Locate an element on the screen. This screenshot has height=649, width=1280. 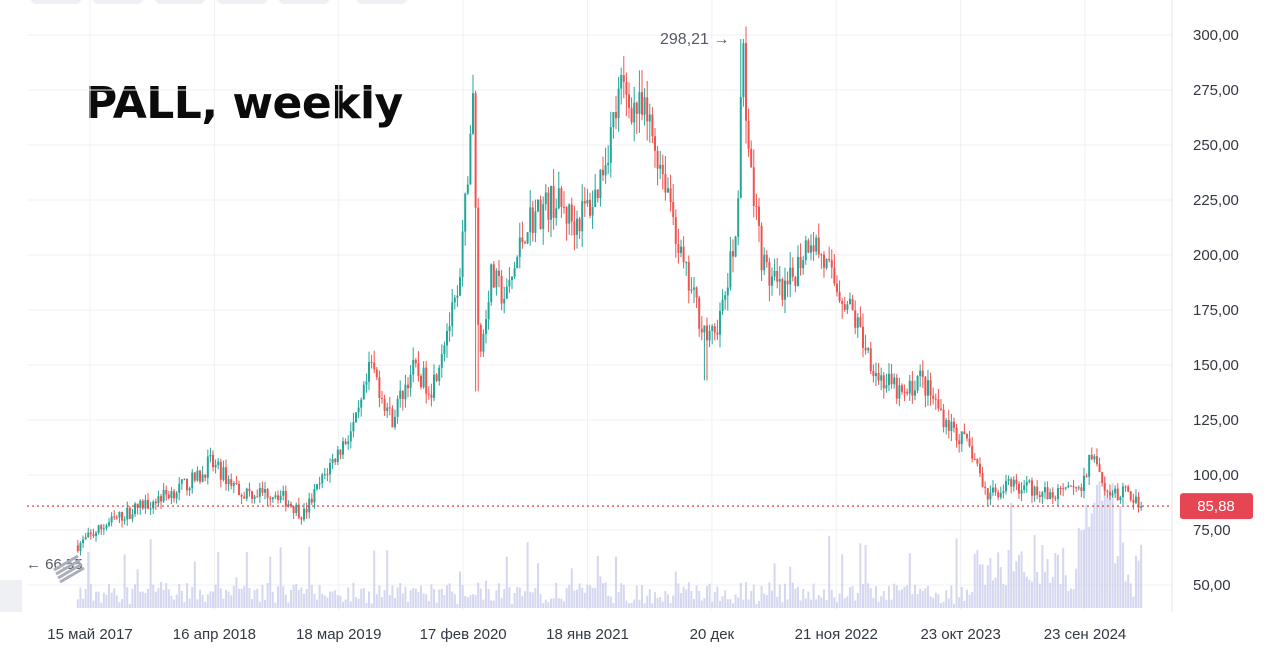
x-tick-label: 16 апр 2018 is located at coordinates (214, 634).